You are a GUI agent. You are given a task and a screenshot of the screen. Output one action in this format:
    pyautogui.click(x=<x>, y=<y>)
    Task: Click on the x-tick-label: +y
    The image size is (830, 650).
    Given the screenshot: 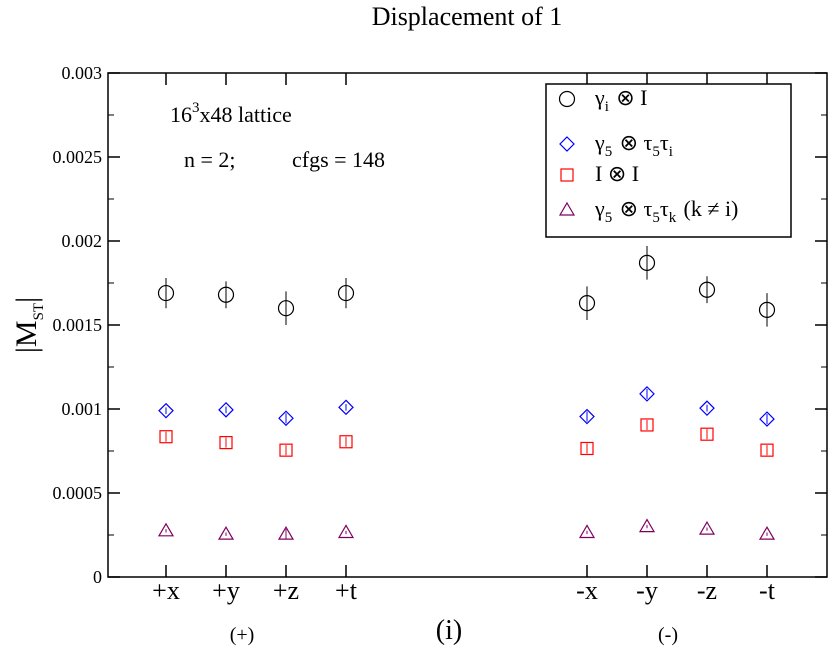 What is the action you would take?
    pyautogui.click(x=226, y=590)
    